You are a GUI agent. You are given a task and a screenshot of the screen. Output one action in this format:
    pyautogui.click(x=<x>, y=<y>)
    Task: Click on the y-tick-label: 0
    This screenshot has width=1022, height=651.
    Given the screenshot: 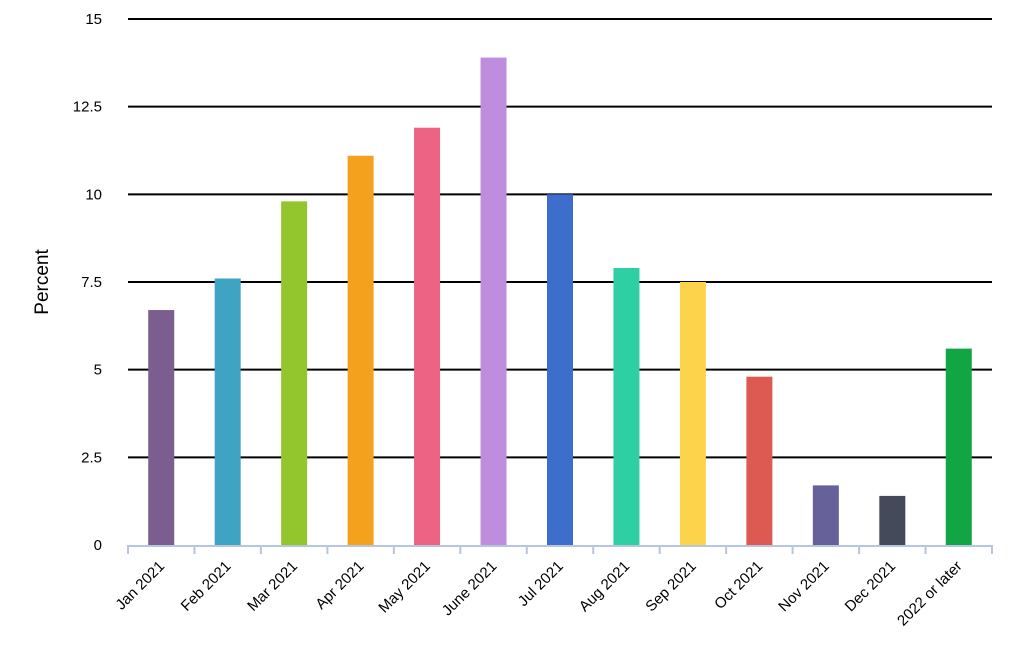 What is the action you would take?
    pyautogui.click(x=98, y=545)
    